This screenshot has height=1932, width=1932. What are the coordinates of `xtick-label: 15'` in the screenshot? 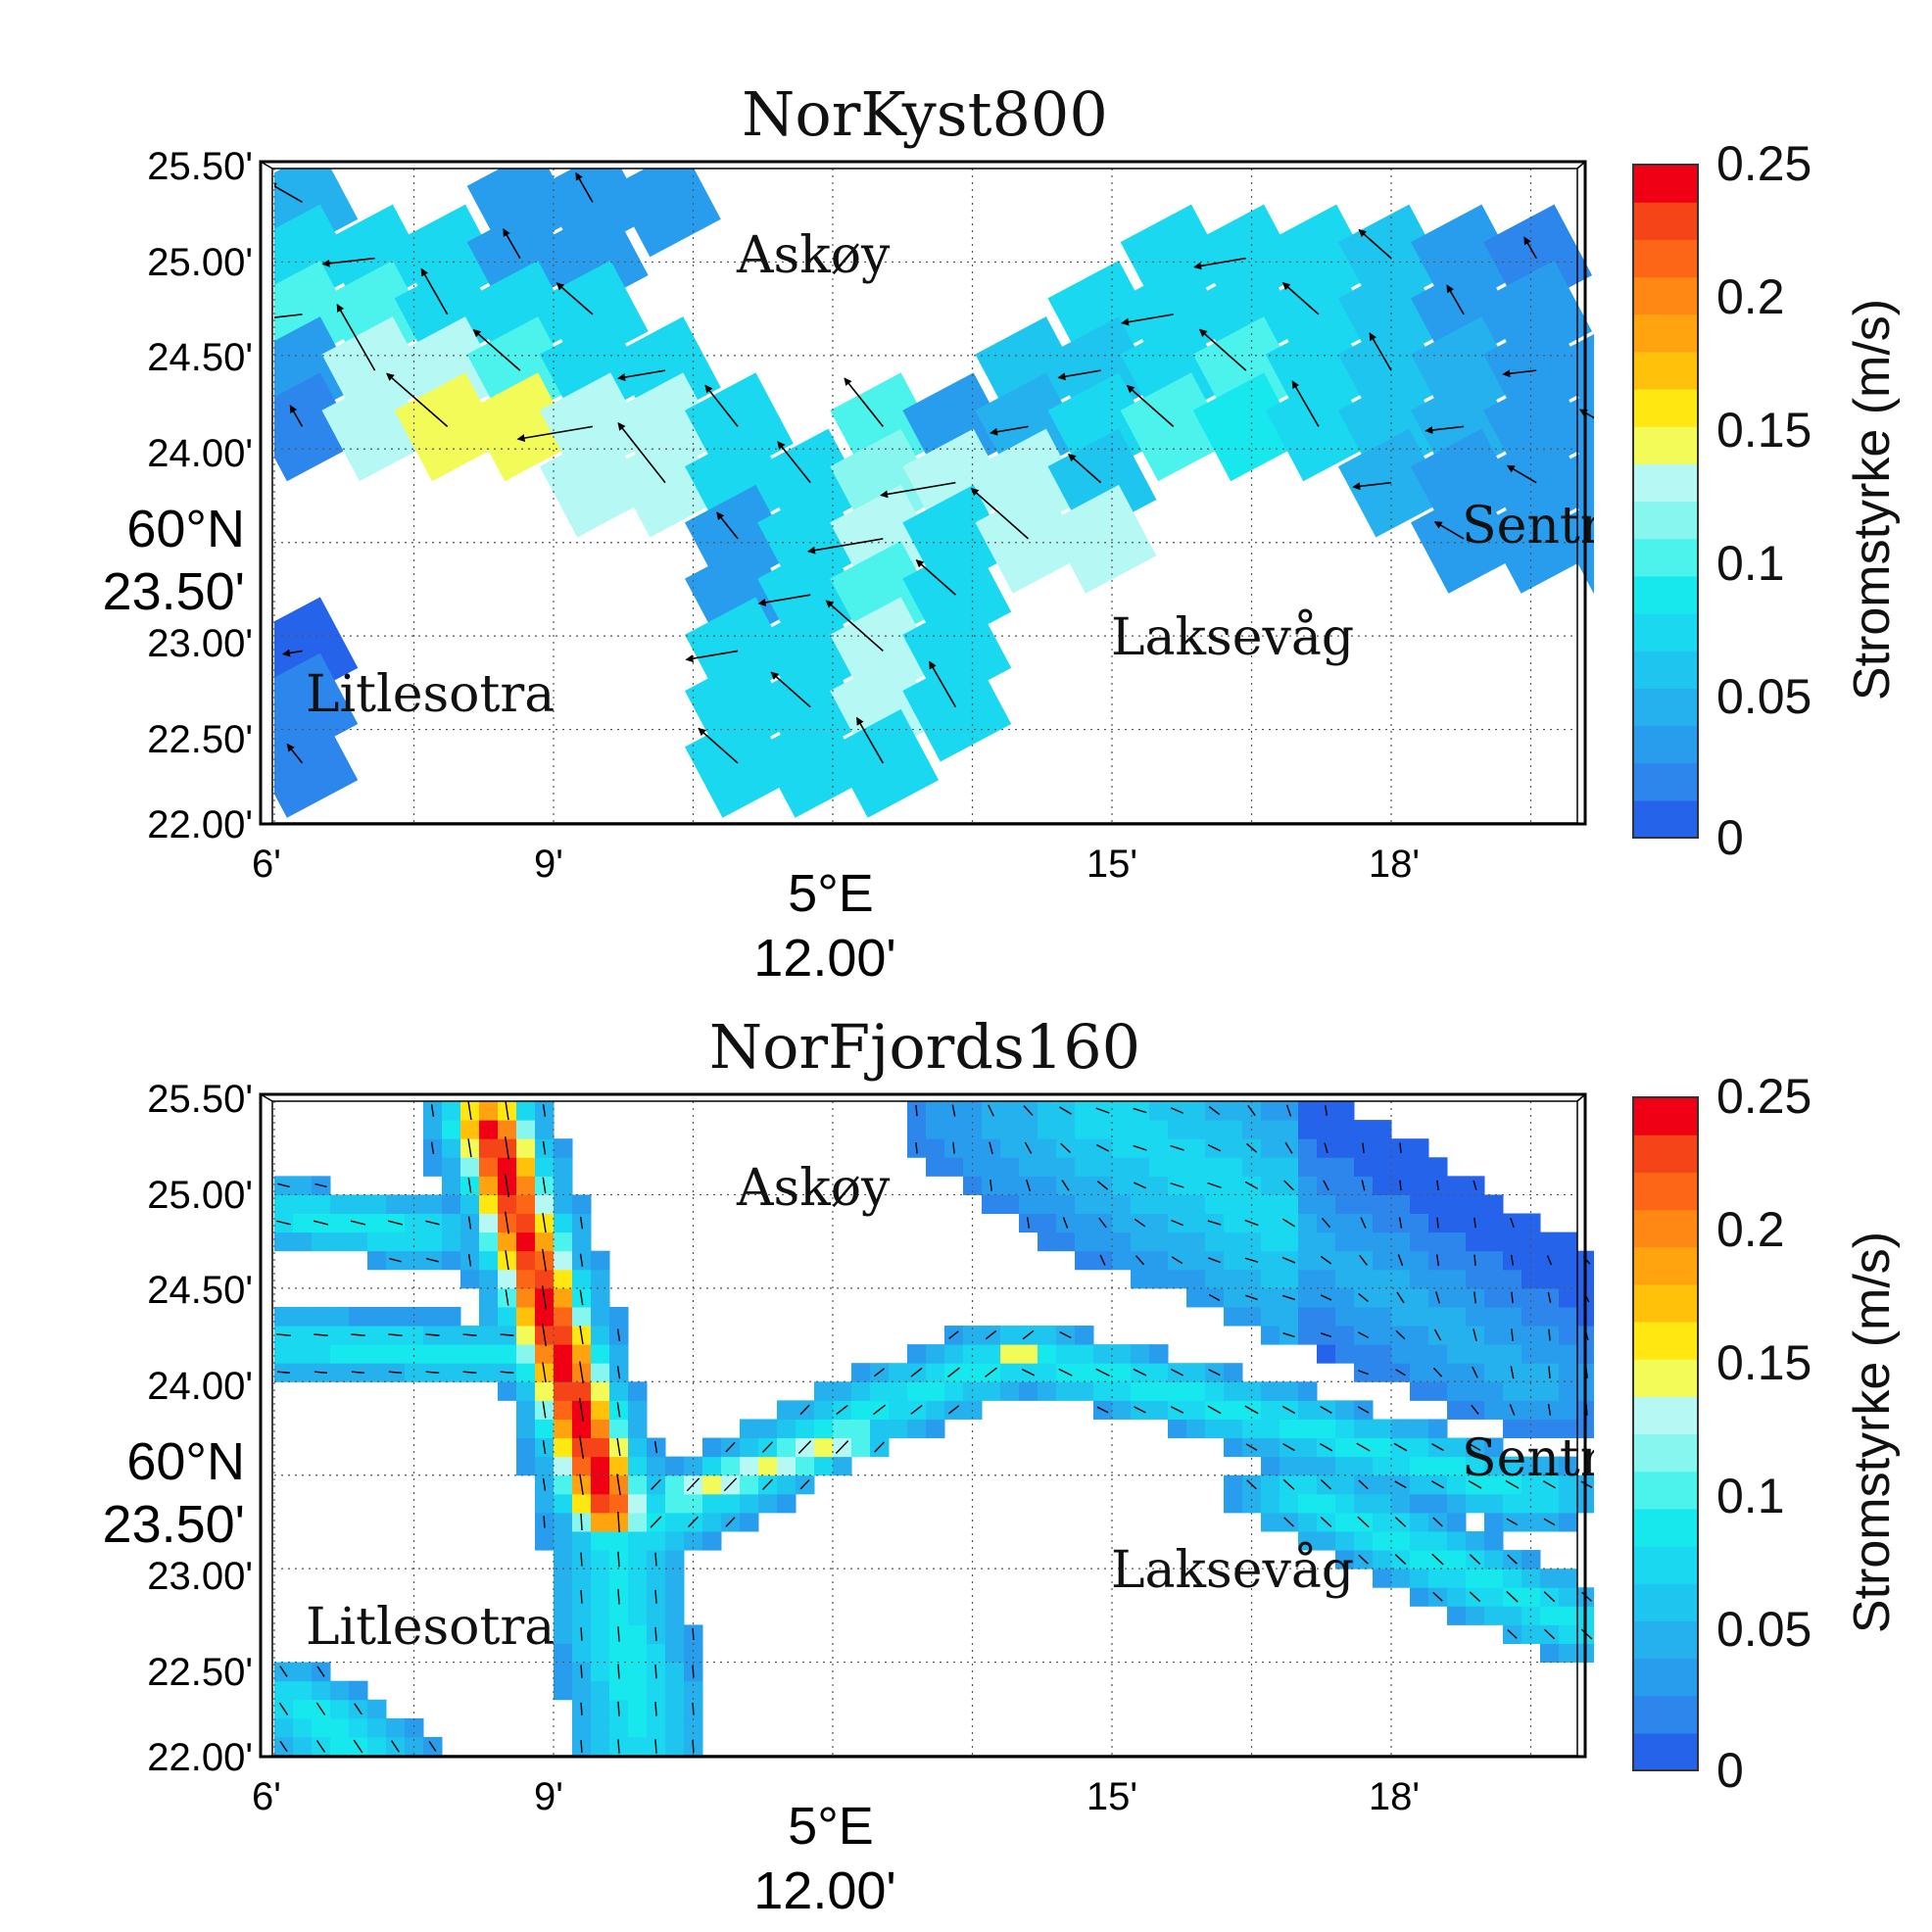 It's located at (1112, 864).